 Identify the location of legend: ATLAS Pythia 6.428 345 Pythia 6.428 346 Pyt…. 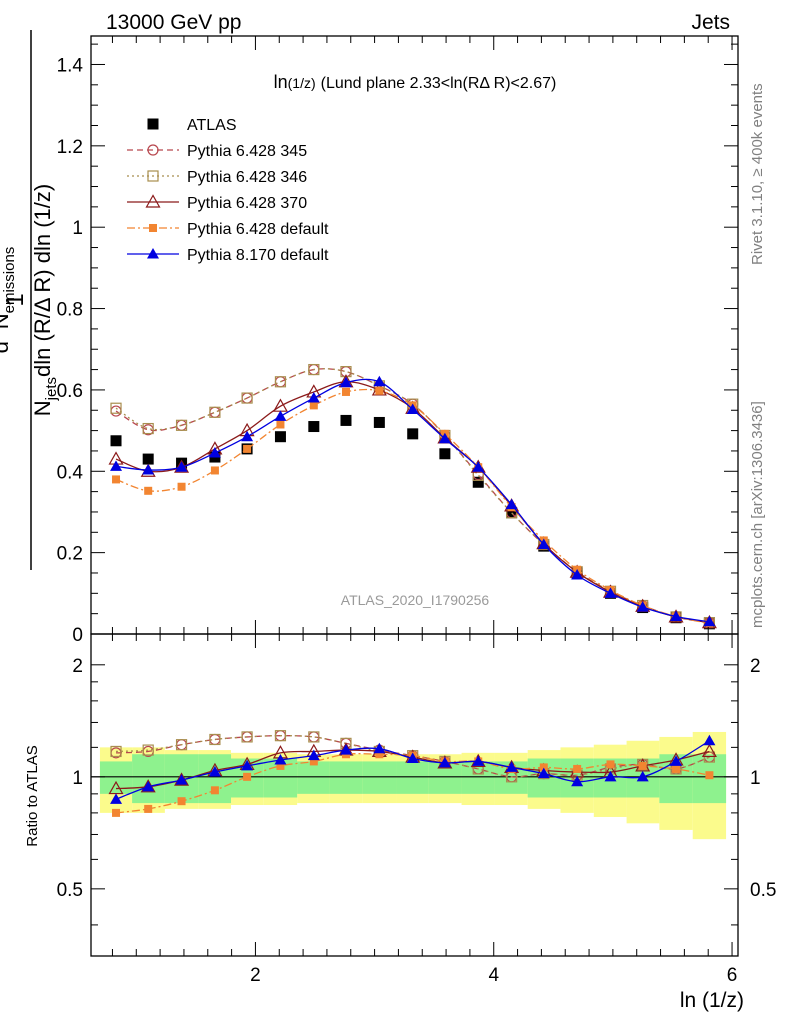
(228, 190).